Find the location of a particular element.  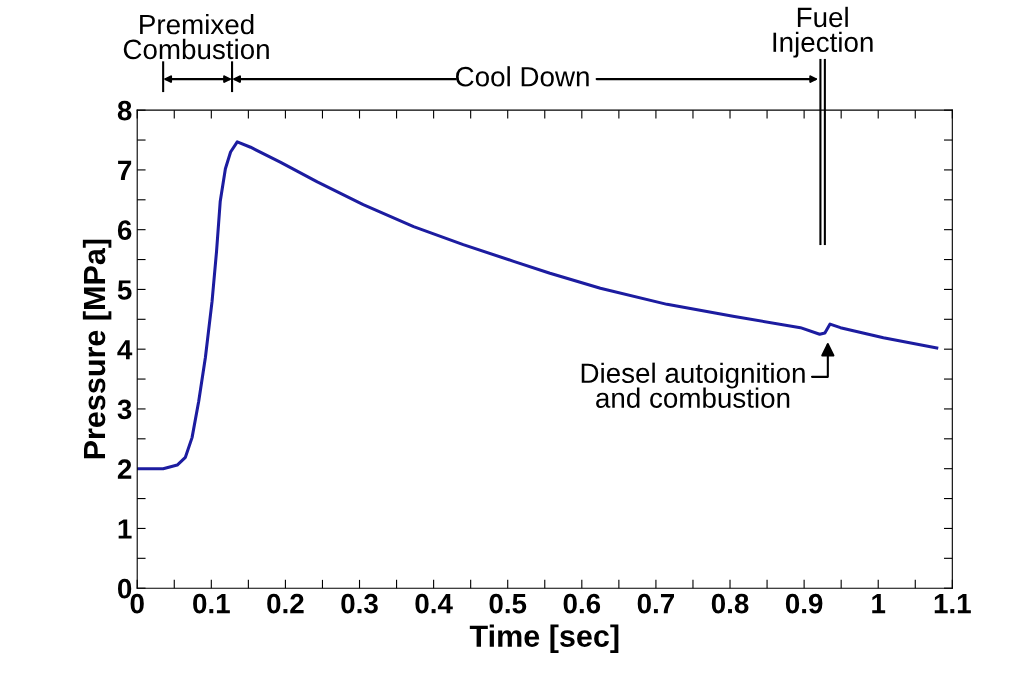

y-axis-title: Pressure [MPa] is located at coordinates (97, 349).